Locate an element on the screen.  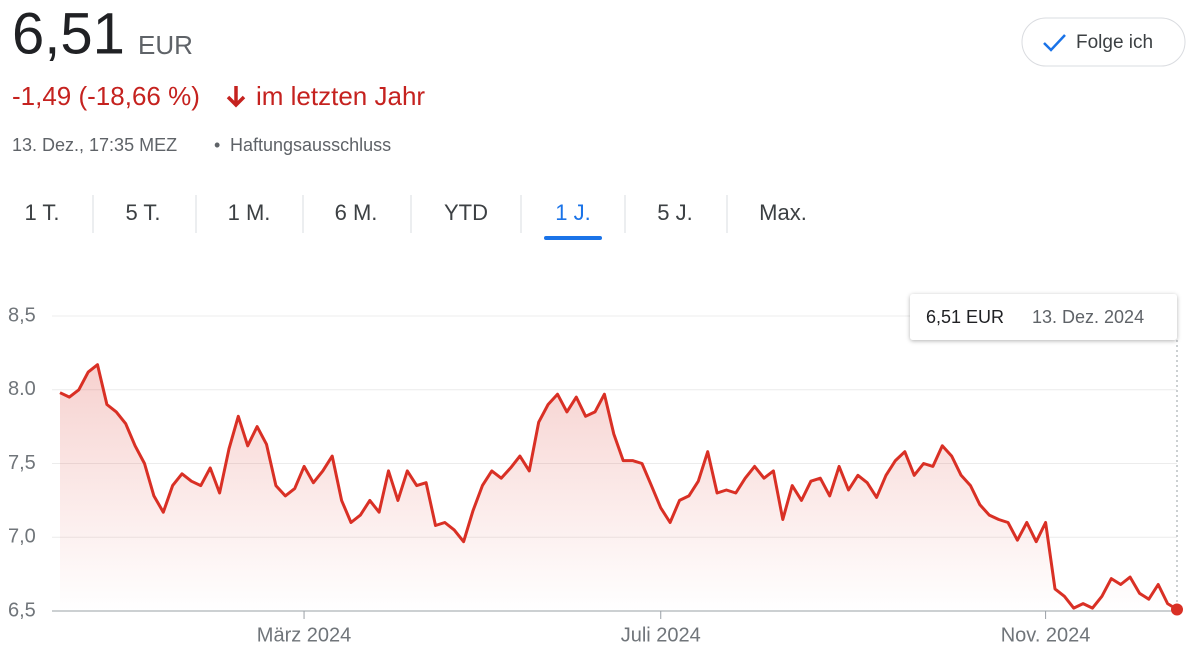
follow-button: Folge ich is located at coordinates (1103, 42).